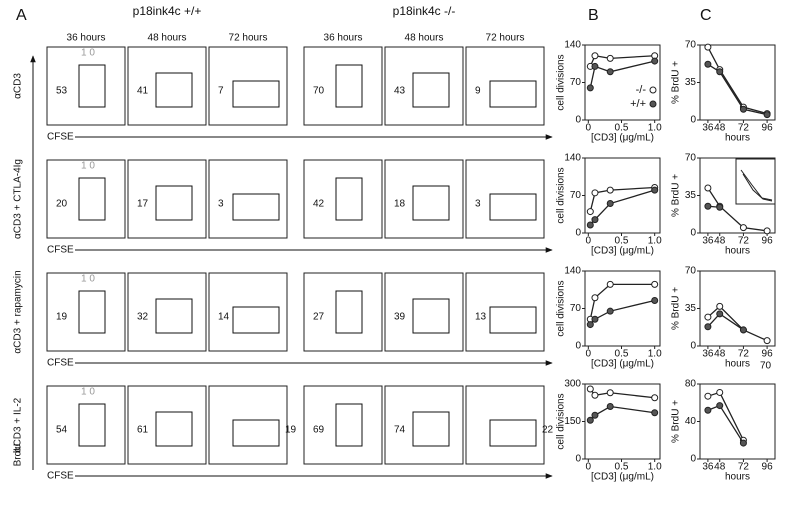  What do you see at coordinates (319, 91) in the screenshot?
I see `gate-percent: 70` at bounding box center [319, 91].